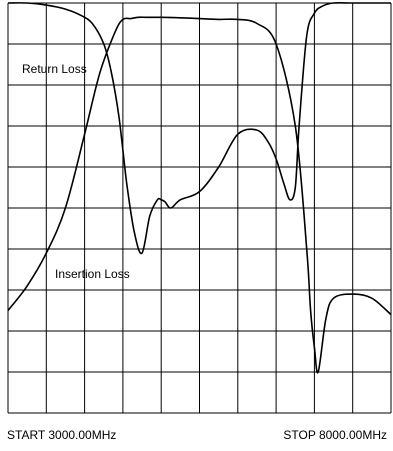 This screenshot has height=451, width=393. I want to click on start-frequency-label: START 3000.00MHz, so click(62, 435).